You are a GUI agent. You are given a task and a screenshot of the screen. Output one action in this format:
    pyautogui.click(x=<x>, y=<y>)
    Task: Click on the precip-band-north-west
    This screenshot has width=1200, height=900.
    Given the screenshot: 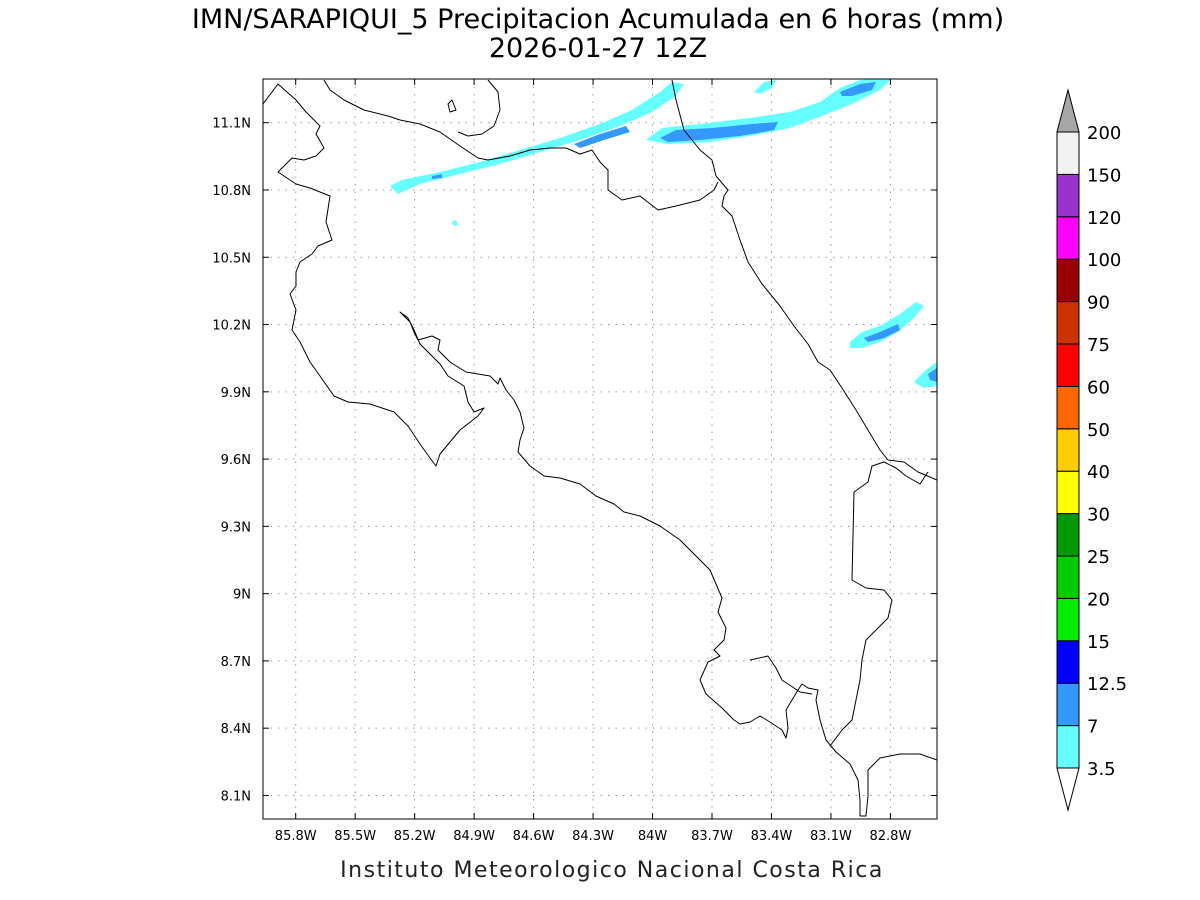 What is the action you would take?
    pyautogui.click(x=537, y=138)
    